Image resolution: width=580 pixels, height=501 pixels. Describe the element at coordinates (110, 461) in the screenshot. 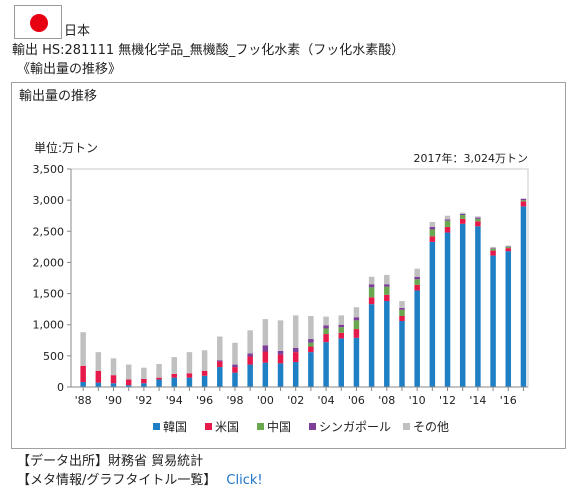

I see `data-source-line: 【データ出所】財務省 貿易統計` at that location.